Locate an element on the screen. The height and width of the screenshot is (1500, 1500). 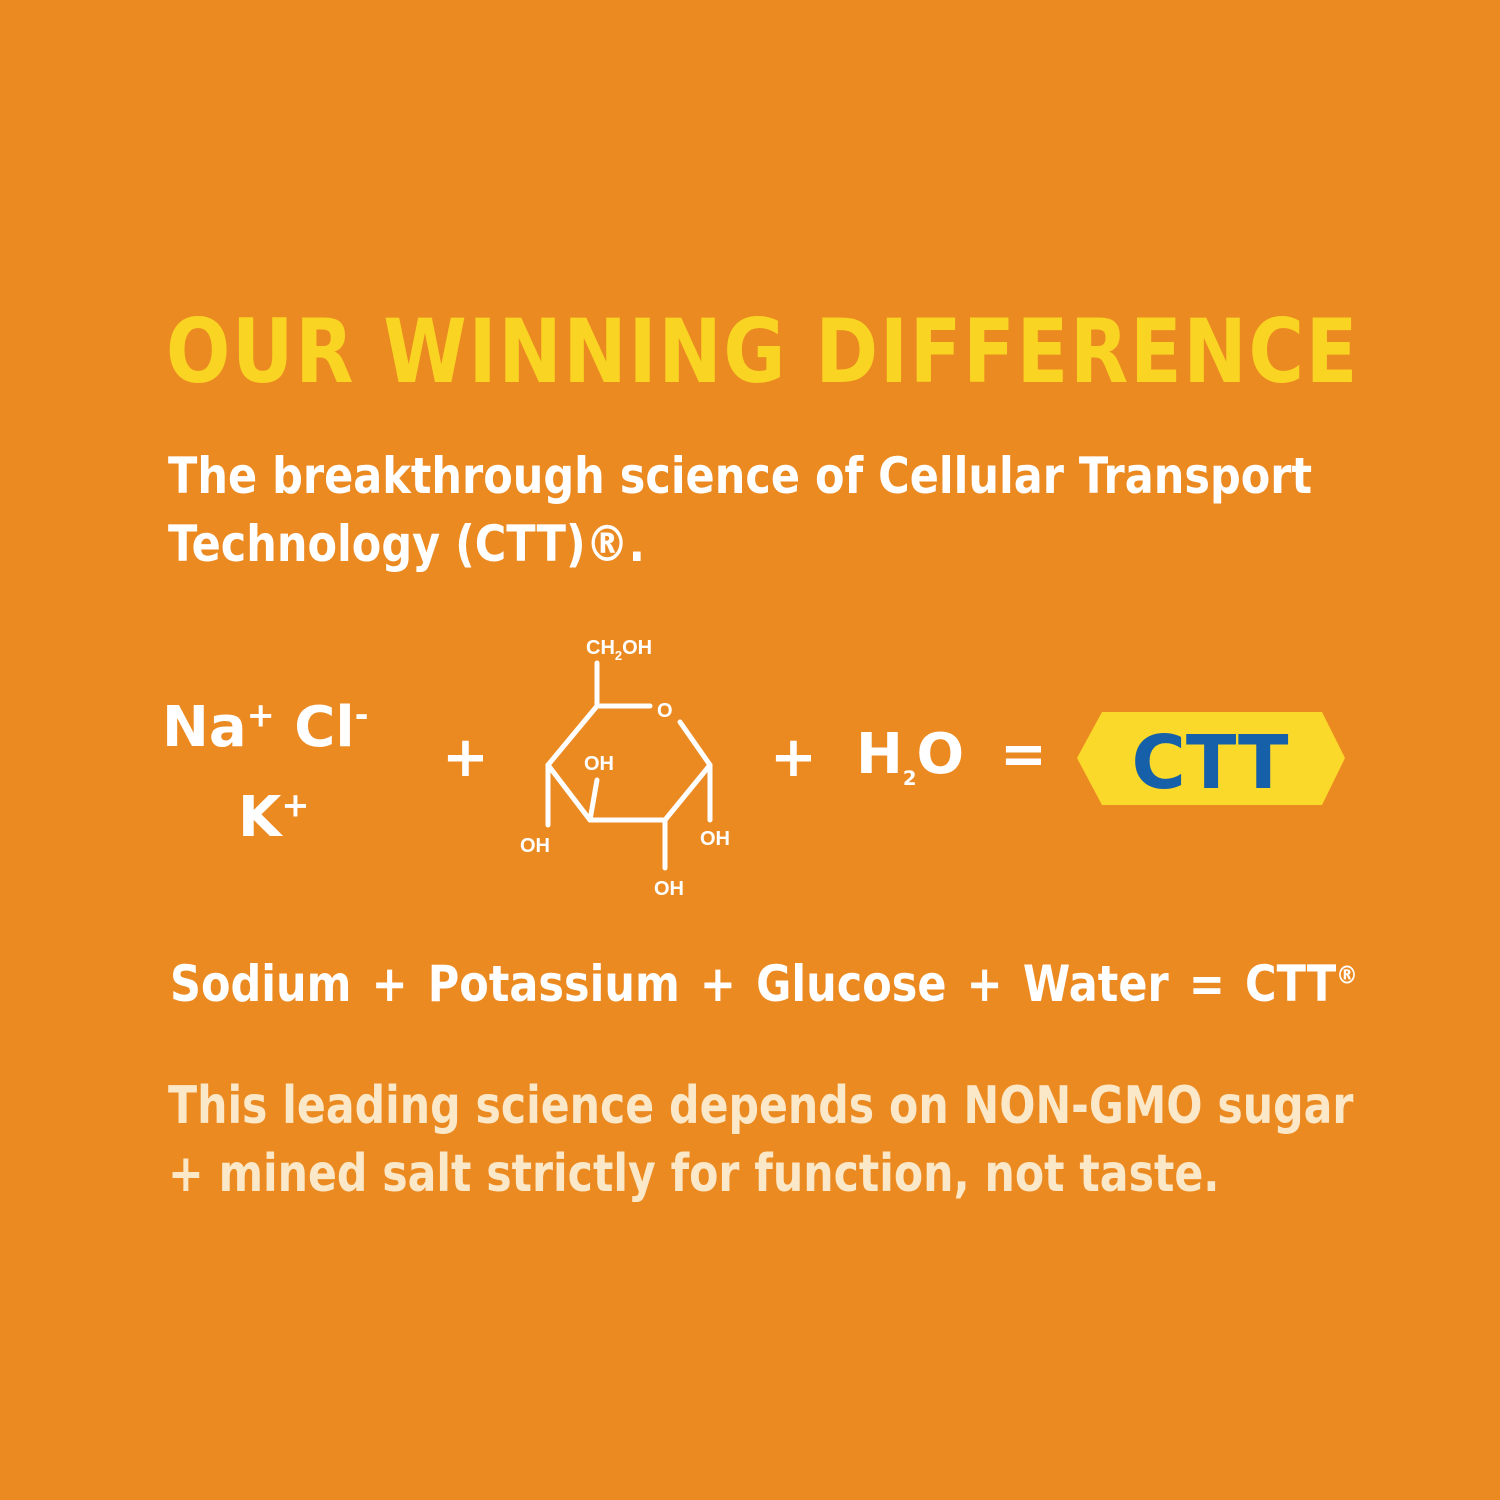
sodium-symbol: Na is located at coordinates (204, 727).